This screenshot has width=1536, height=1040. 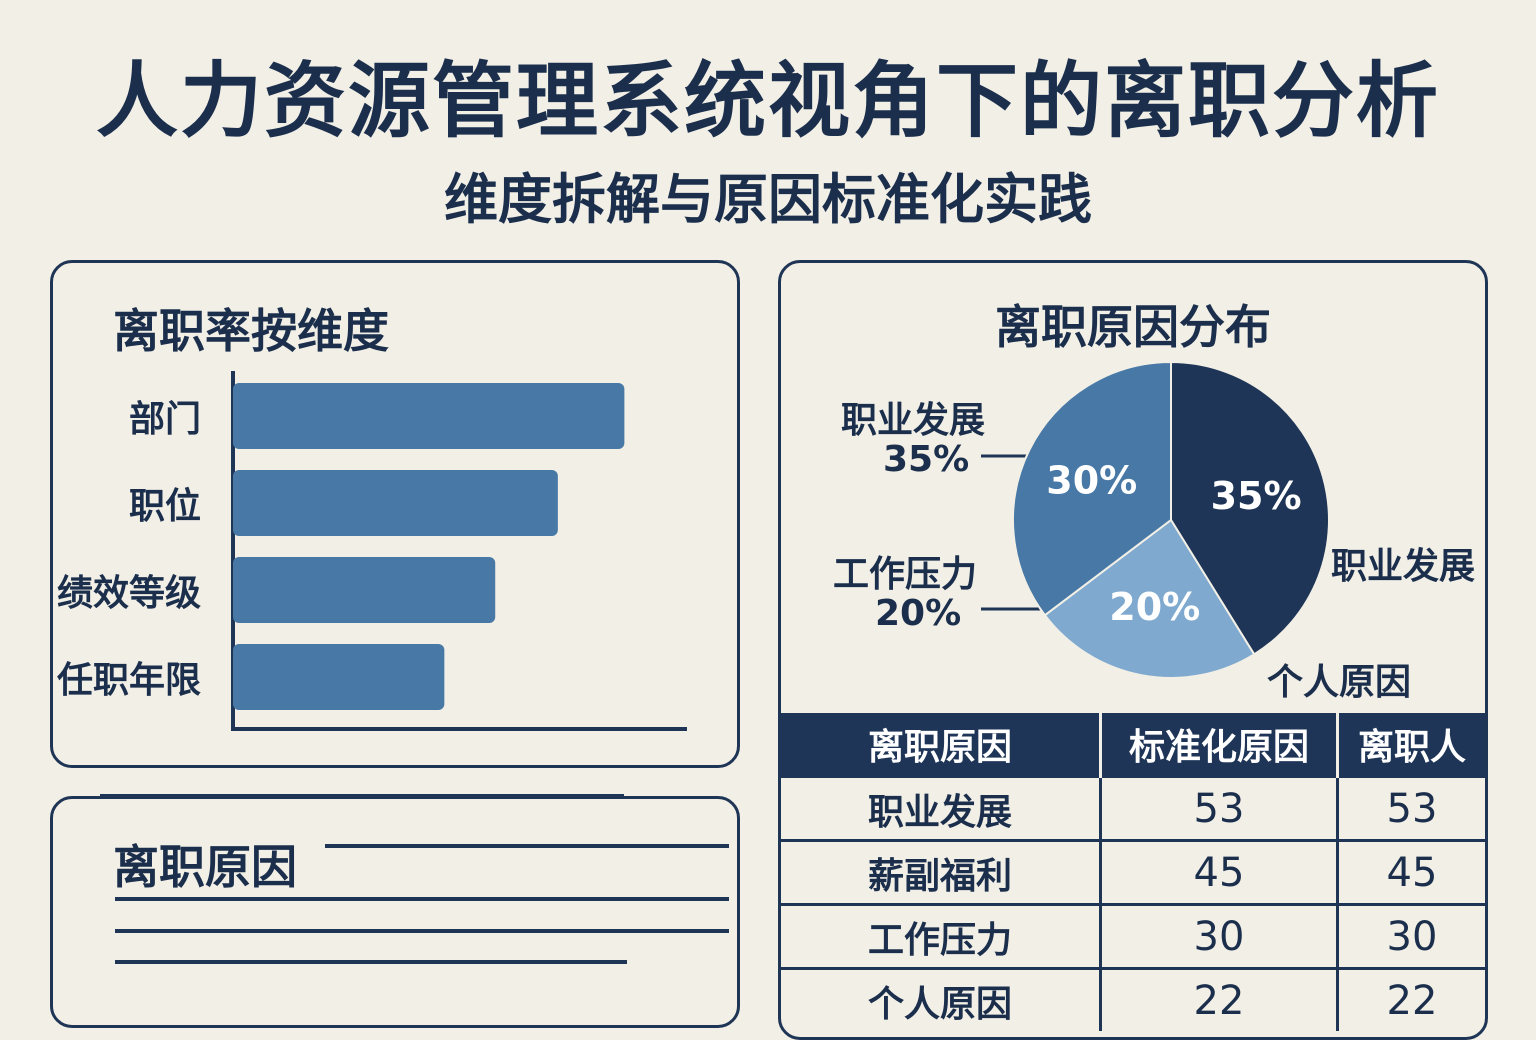 What do you see at coordinates (913, 420) in the screenshot?
I see `pie-ext-label-career: 职业发展` at bounding box center [913, 420].